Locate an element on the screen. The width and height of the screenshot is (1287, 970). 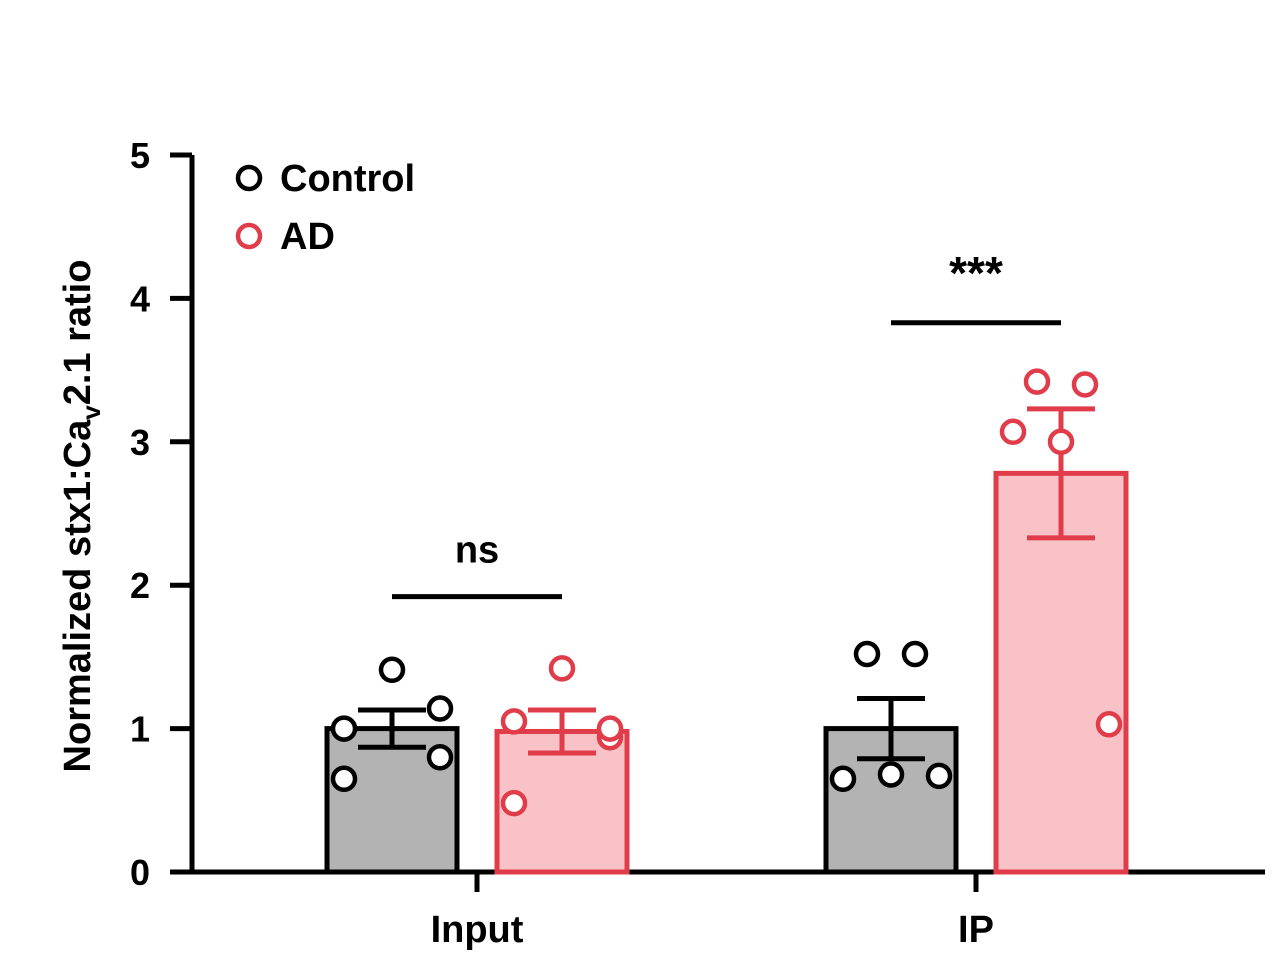
significance-label: *** is located at coordinates (976, 273).